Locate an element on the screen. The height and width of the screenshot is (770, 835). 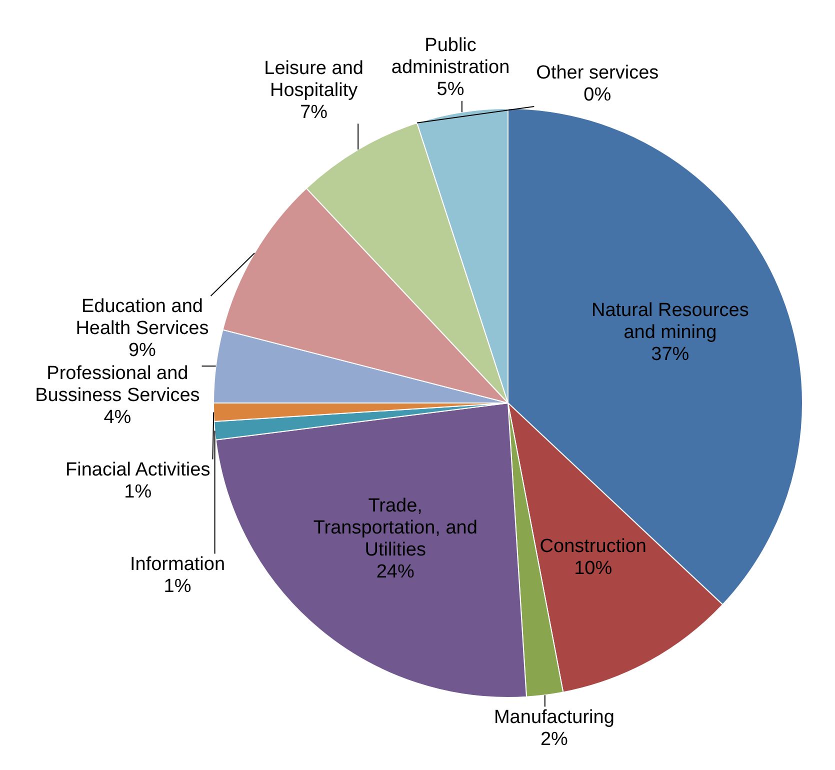
data-label: 10% is located at coordinates (593, 569).